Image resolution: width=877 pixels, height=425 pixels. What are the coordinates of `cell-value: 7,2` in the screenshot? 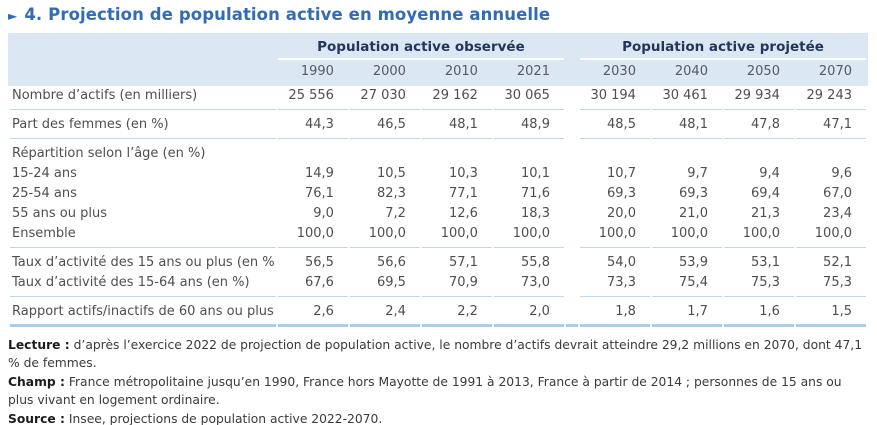 It's located at (395, 213).